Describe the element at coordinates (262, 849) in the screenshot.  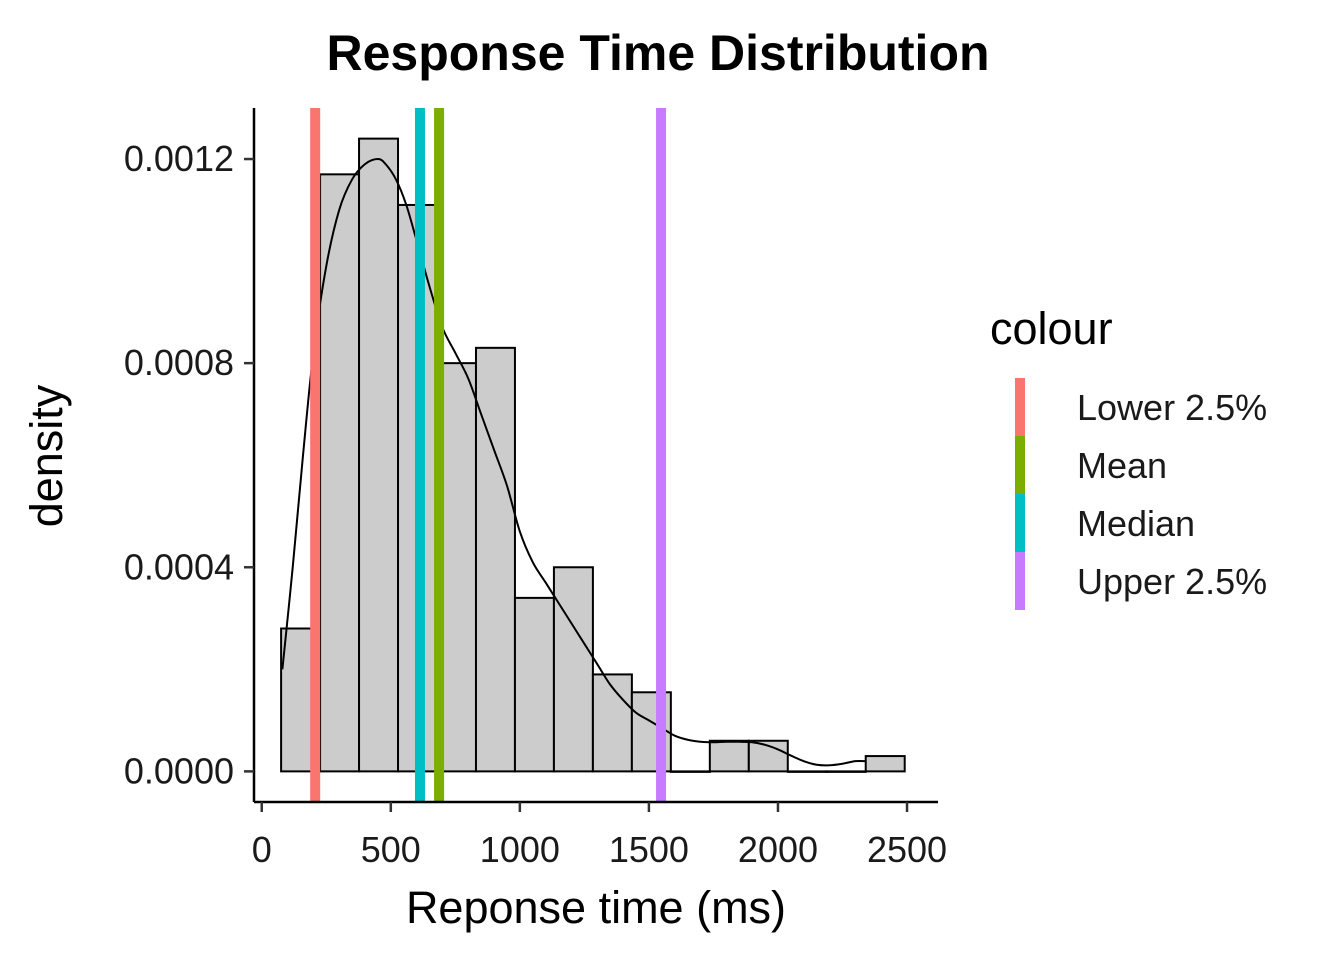
I see `x-tick-label: 0` at that location.